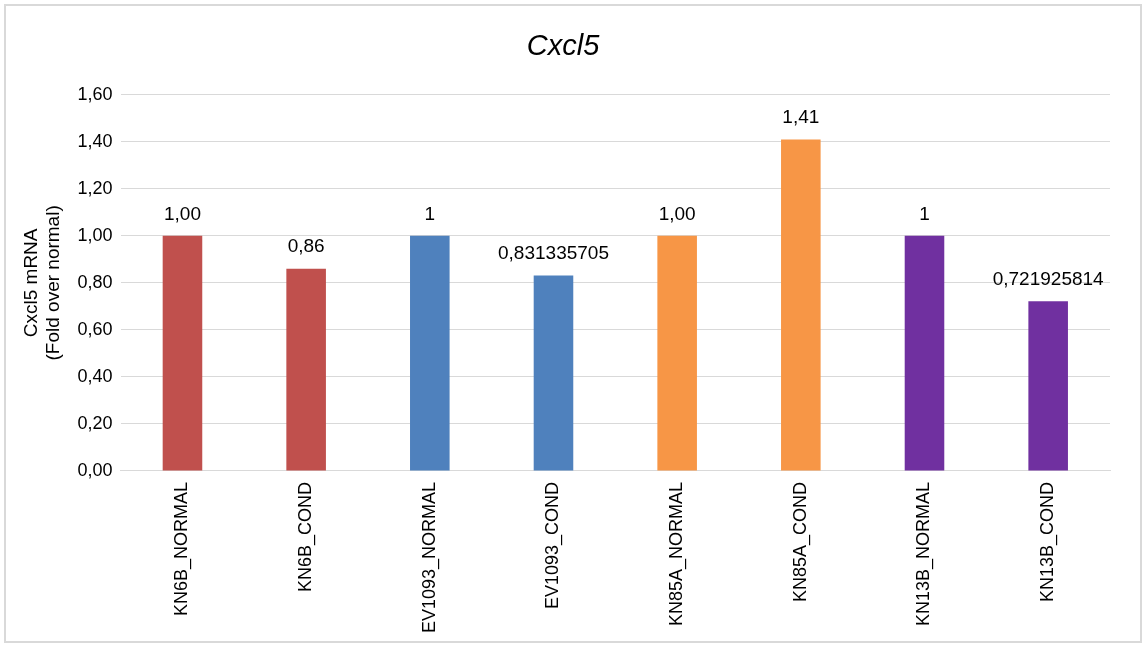 The height and width of the screenshot is (645, 1144). What do you see at coordinates (41, 283) in the screenshot?
I see `y-axis-title: Cxcl5 mRNA (Fold over normal)` at bounding box center [41, 283].